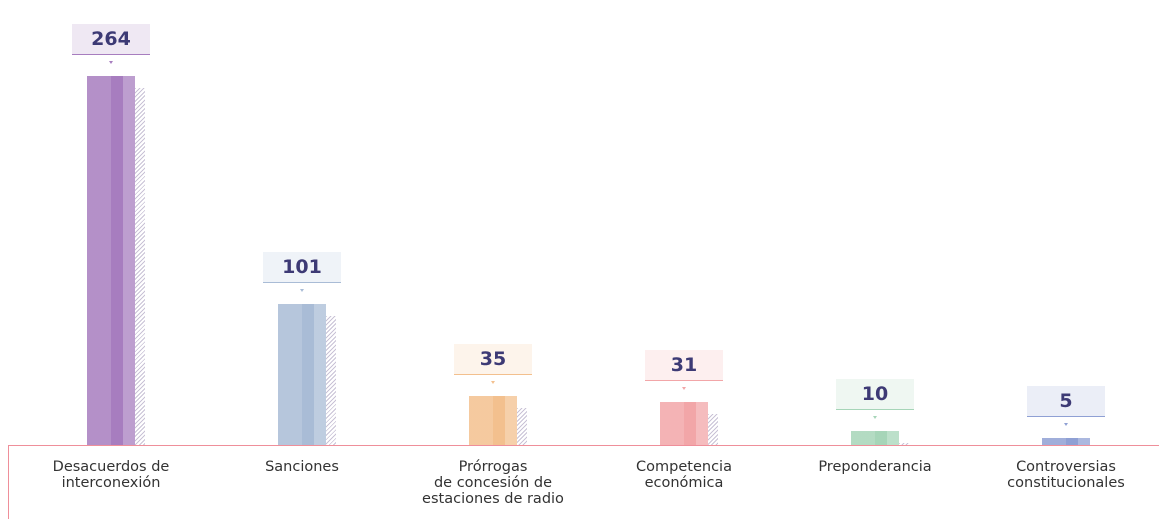  Describe the element at coordinates (875, 467) in the screenshot. I see `category-label: Preponderancia` at that location.